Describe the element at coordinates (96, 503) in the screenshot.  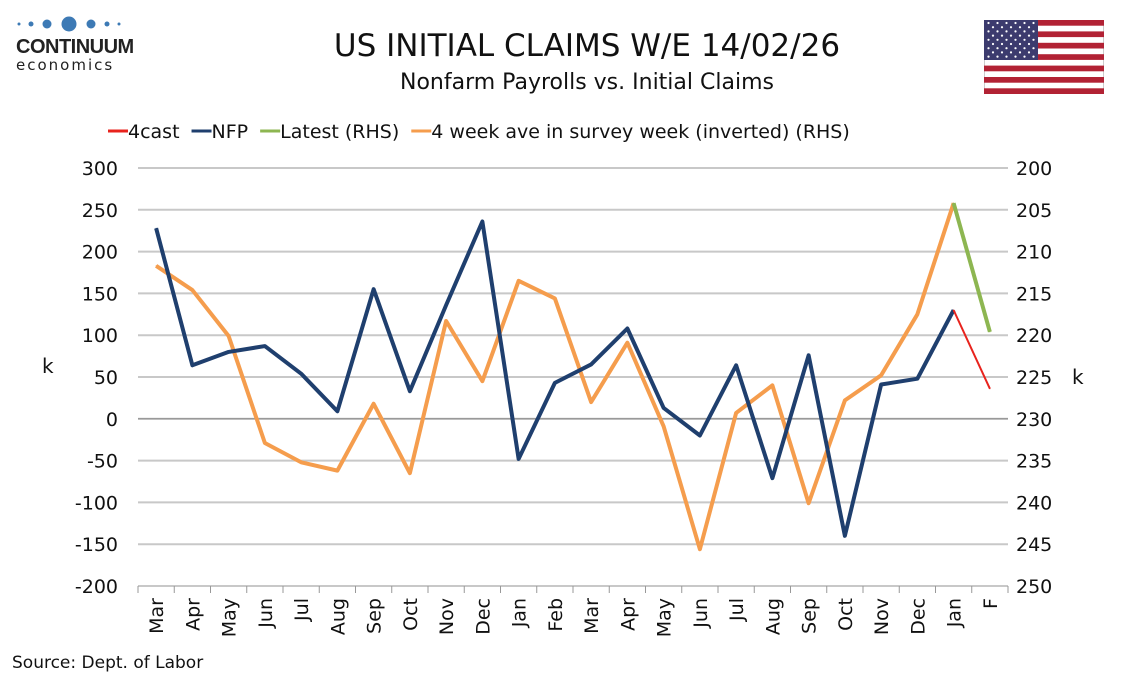
I see `y-tick-label: -100` at that location.